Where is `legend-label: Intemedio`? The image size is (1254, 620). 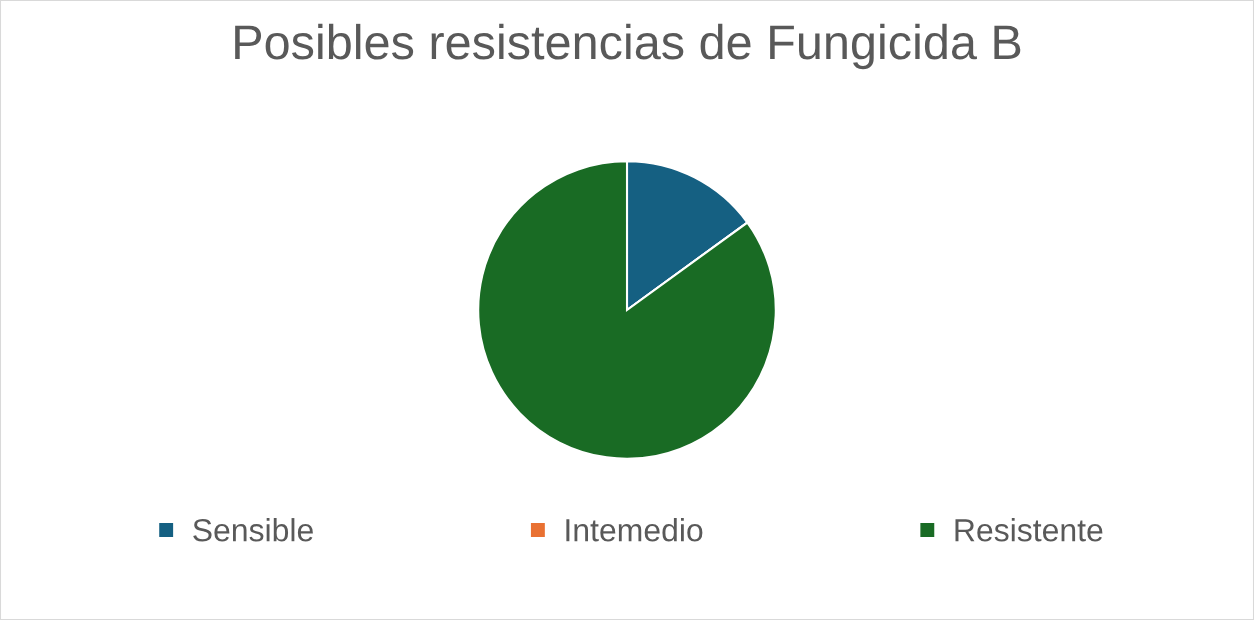 legend-label: Intemedio is located at coordinates (634, 530).